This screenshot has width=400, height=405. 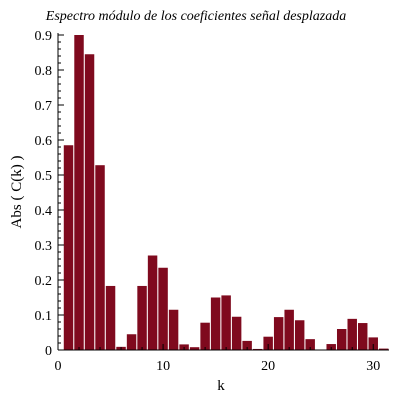 I want to click on y-axis-label: Abs ( C(k) ), so click(x=17, y=192).